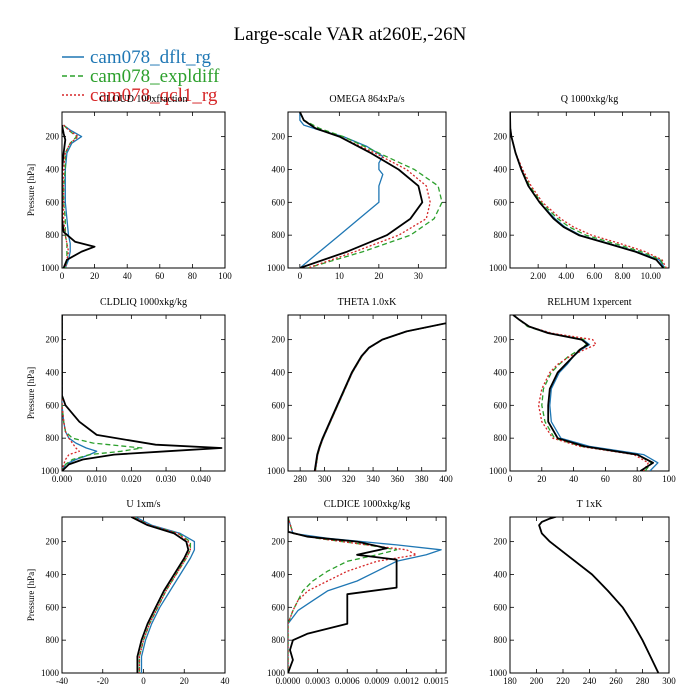 This screenshot has width=700, height=700. What do you see at coordinates (398, 479) in the screenshot?
I see `xtick-label: 360` at bounding box center [398, 479].